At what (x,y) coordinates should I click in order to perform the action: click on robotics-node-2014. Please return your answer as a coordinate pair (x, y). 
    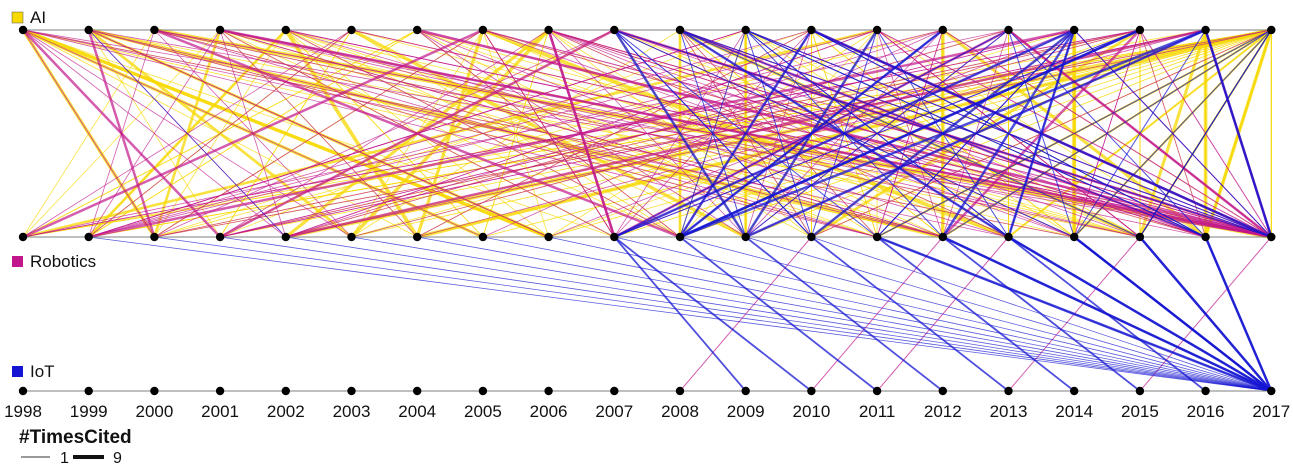
    Looking at the image, I should click on (1074, 237).